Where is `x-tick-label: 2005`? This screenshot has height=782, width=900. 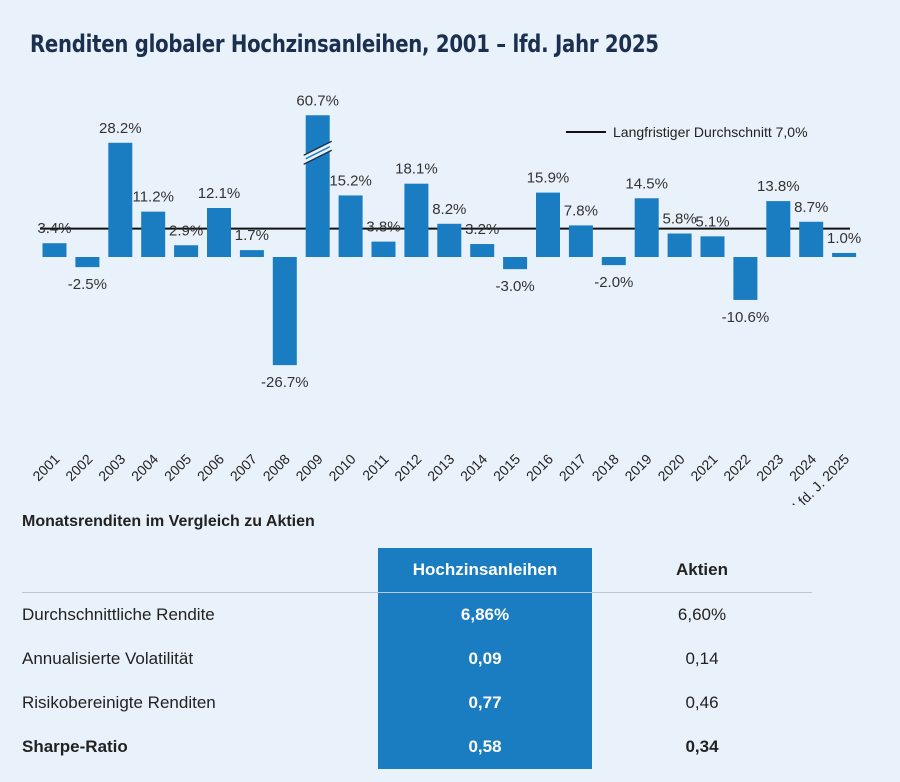 x-tick-label: 2005 is located at coordinates (177, 467).